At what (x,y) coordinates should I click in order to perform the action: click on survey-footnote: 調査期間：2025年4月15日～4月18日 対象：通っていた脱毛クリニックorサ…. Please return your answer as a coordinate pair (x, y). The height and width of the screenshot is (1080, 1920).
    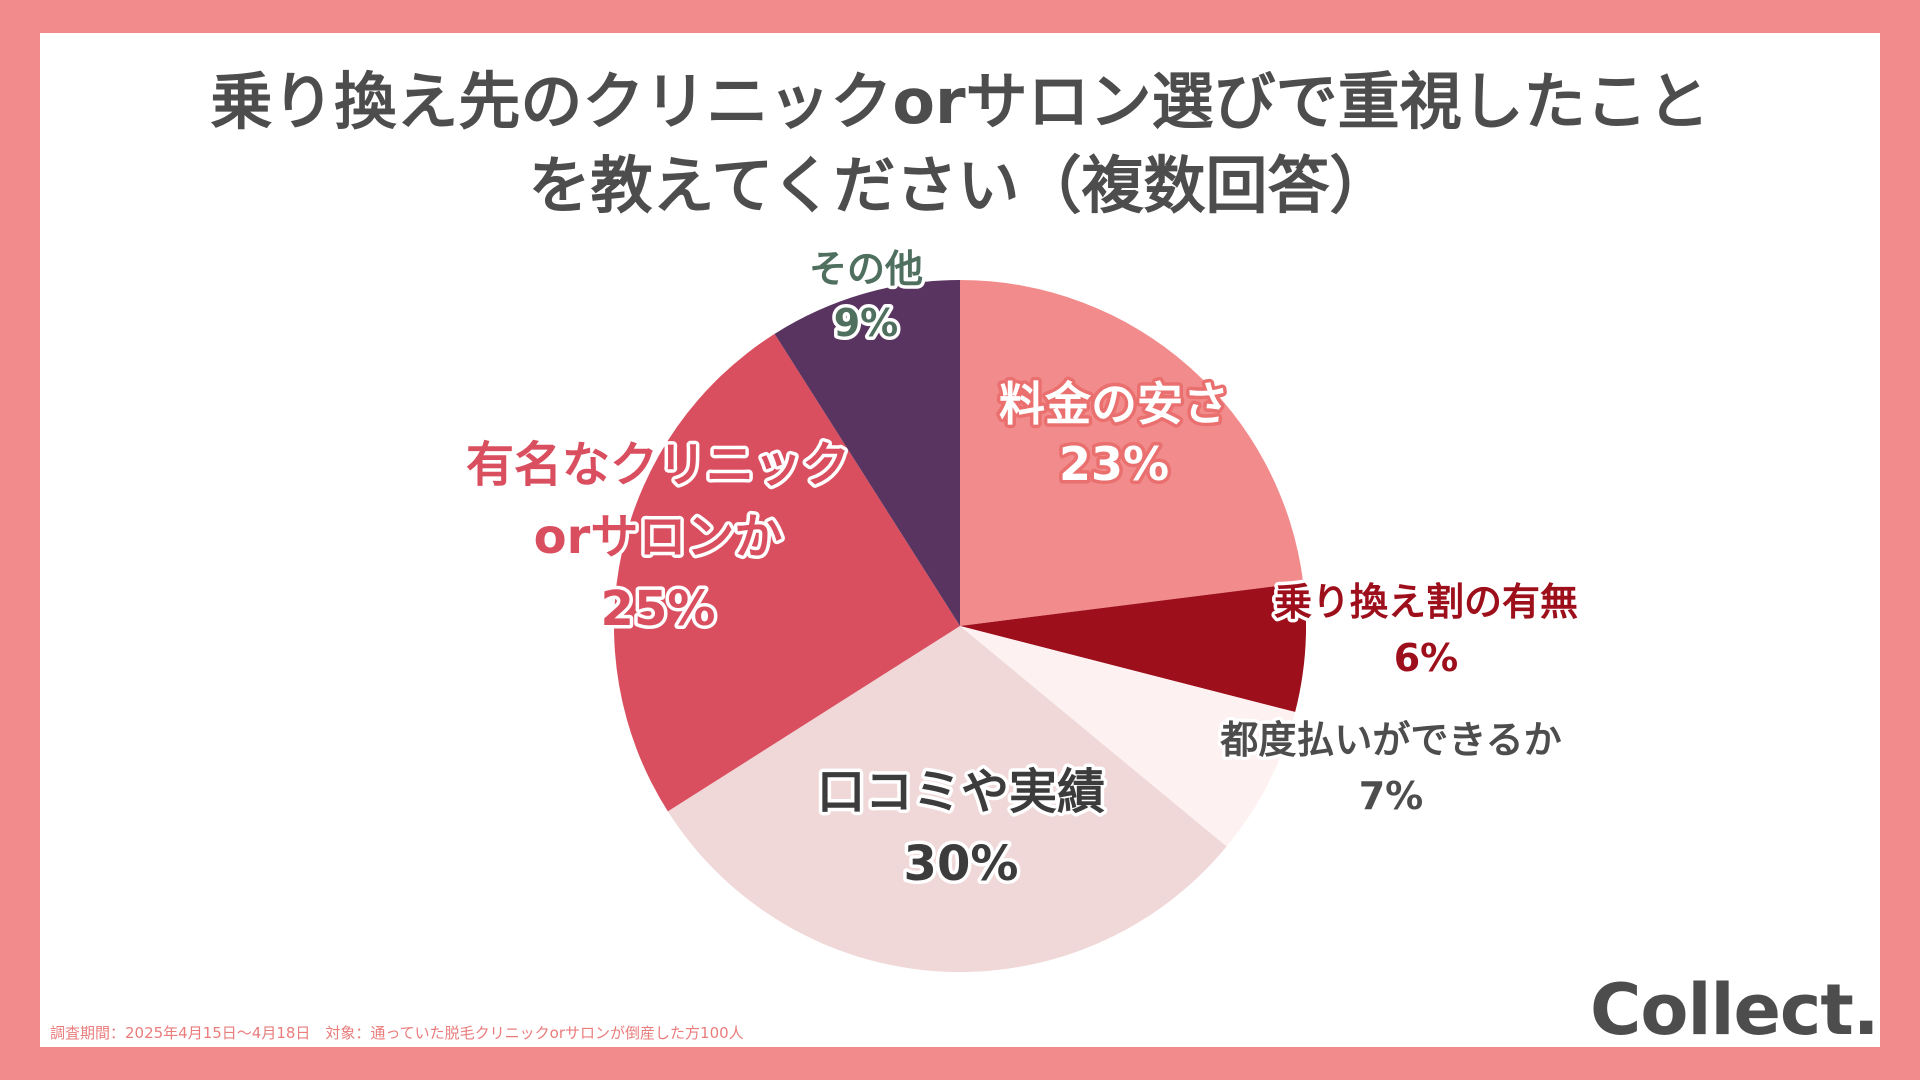
    Looking at the image, I should click on (397, 1033).